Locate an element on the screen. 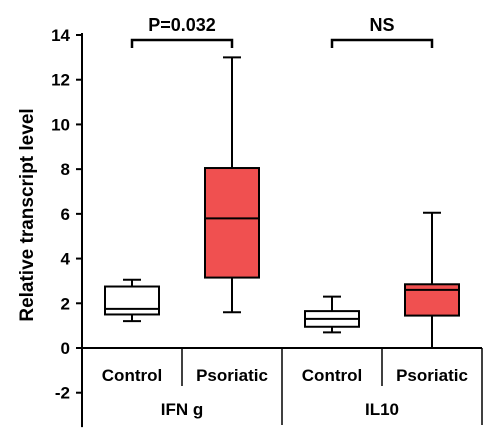 Image resolution: width=500 pixels, height=445 pixels. y-tick-label: 10 is located at coordinates (60, 124).